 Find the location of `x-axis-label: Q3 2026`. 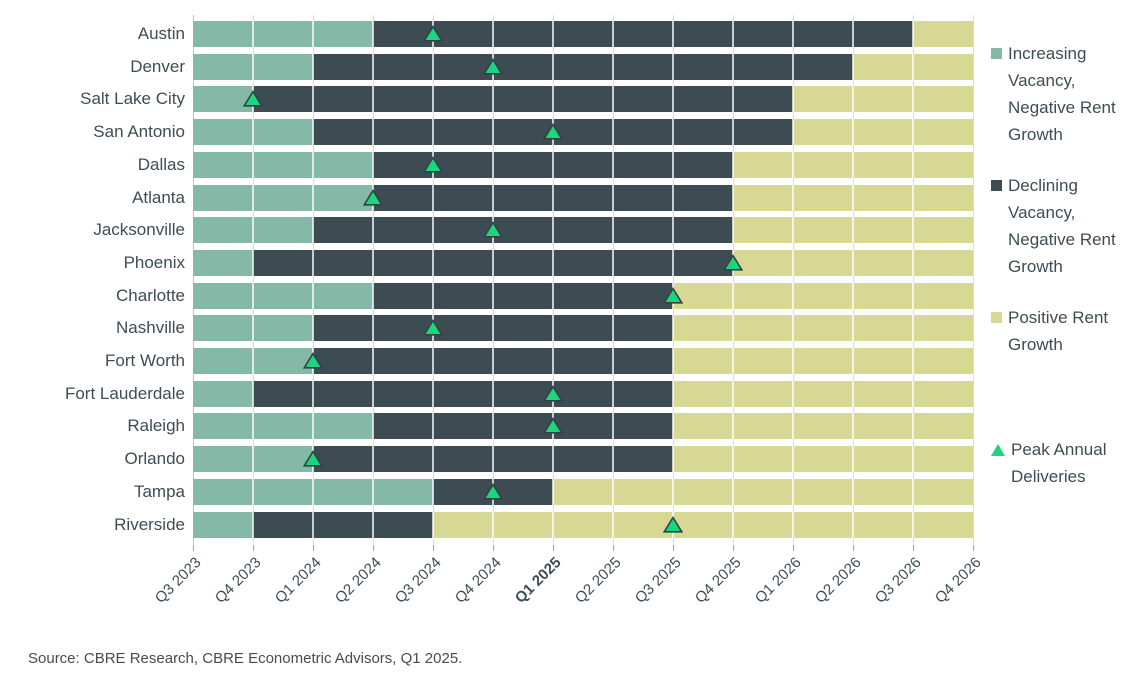

x-axis-label: Q3 2026 is located at coordinates (899, 580).